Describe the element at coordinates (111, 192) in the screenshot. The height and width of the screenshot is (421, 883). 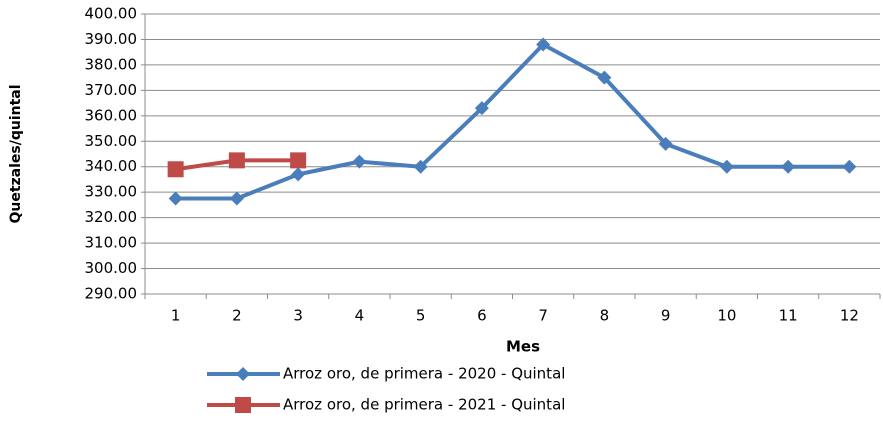
I see `y-tick-label: 330.00` at that location.